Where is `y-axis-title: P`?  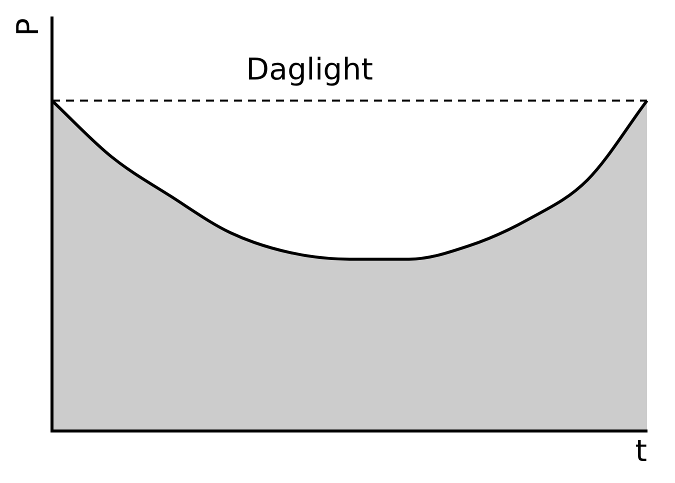
y-axis-title: P is located at coordinates (28, 27).